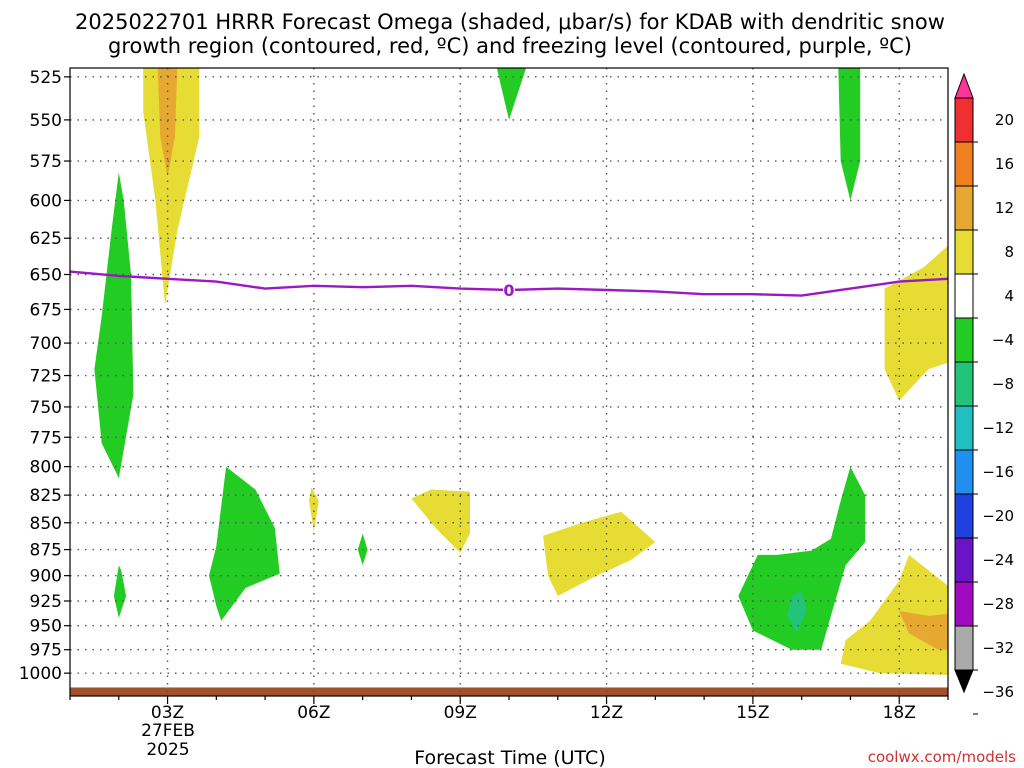 The image size is (1024, 768). I want to click on y-tick-label-750: 750, so click(46, 408).